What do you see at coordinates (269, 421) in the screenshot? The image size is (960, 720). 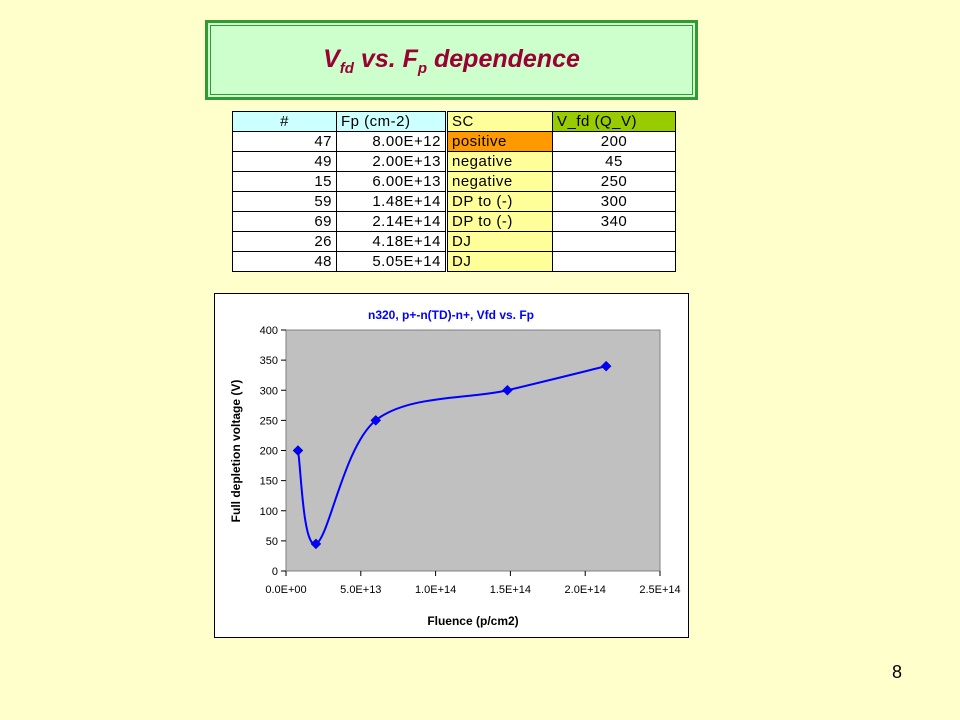 I see `y-tick-label: 250` at bounding box center [269, 421].